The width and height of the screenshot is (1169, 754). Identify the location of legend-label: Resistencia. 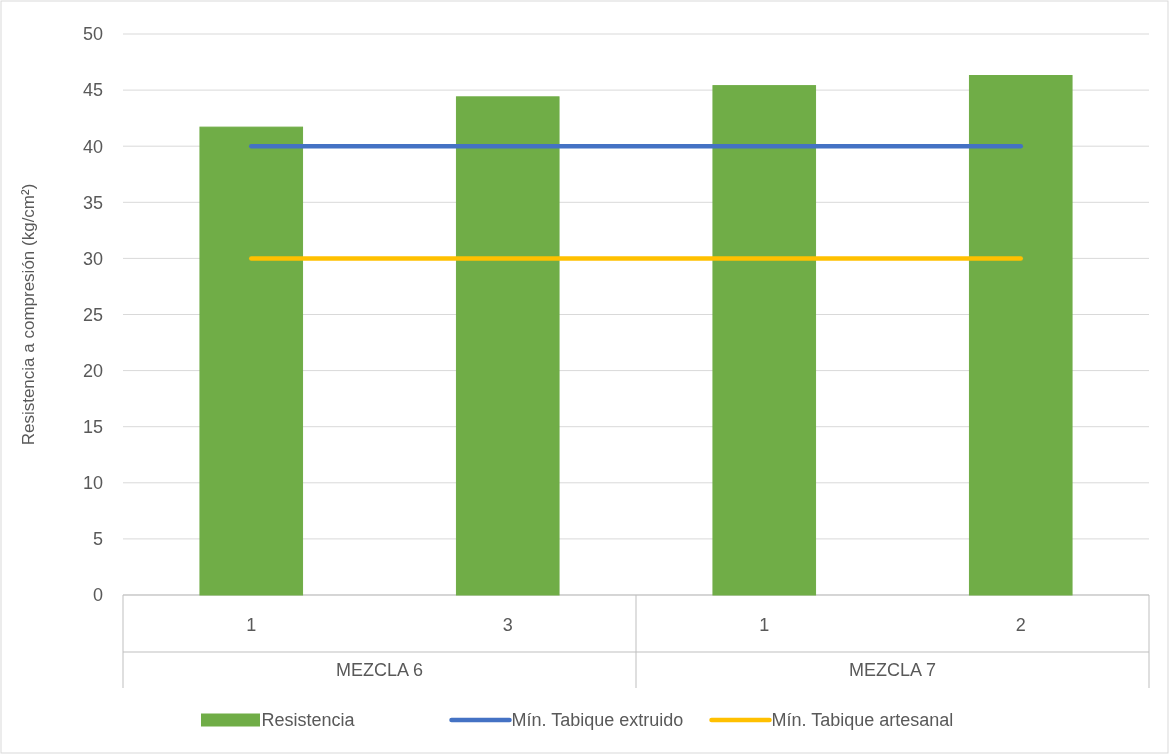
(308, 720).